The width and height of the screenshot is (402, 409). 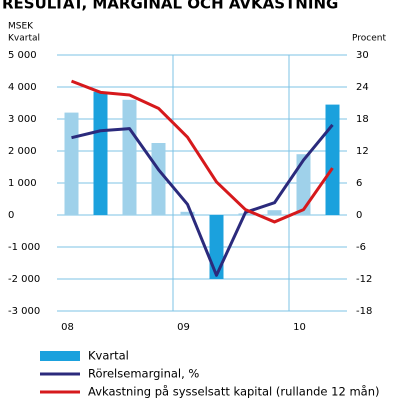 I want to click on y-tick-label: -3 000, so click(x=24, y=311).